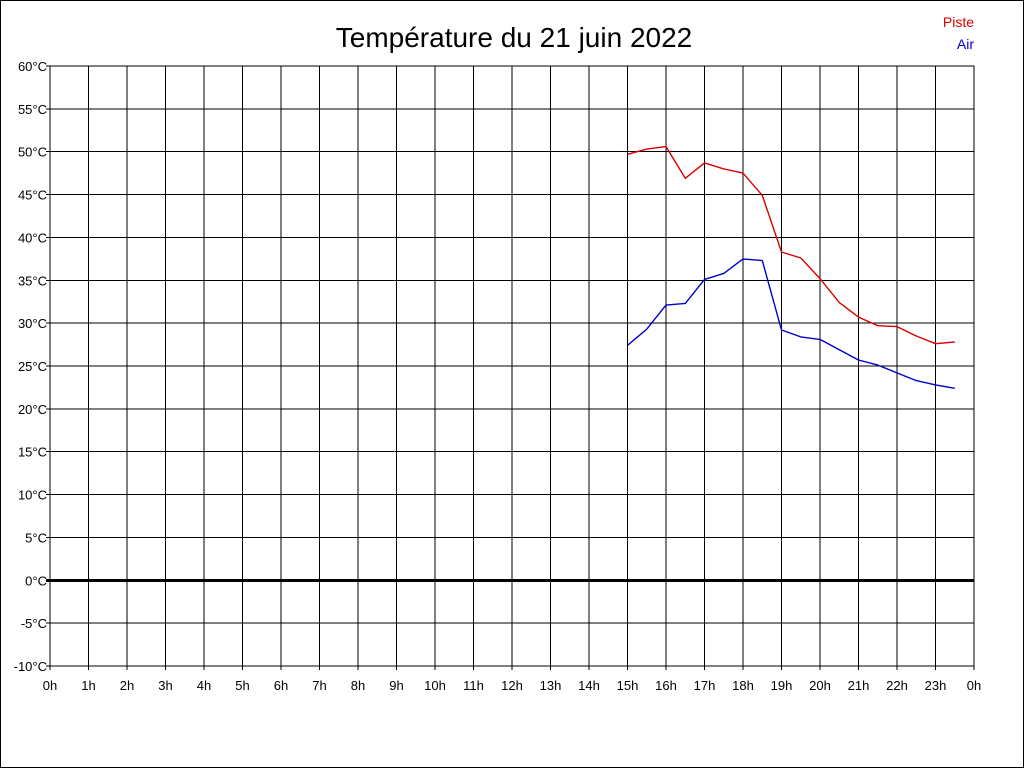 This screenshot has width=1024, height=768. Describe the element at coordinates (705, 685) in the screenshot. I see `x-tick-label: 17h` at that location.